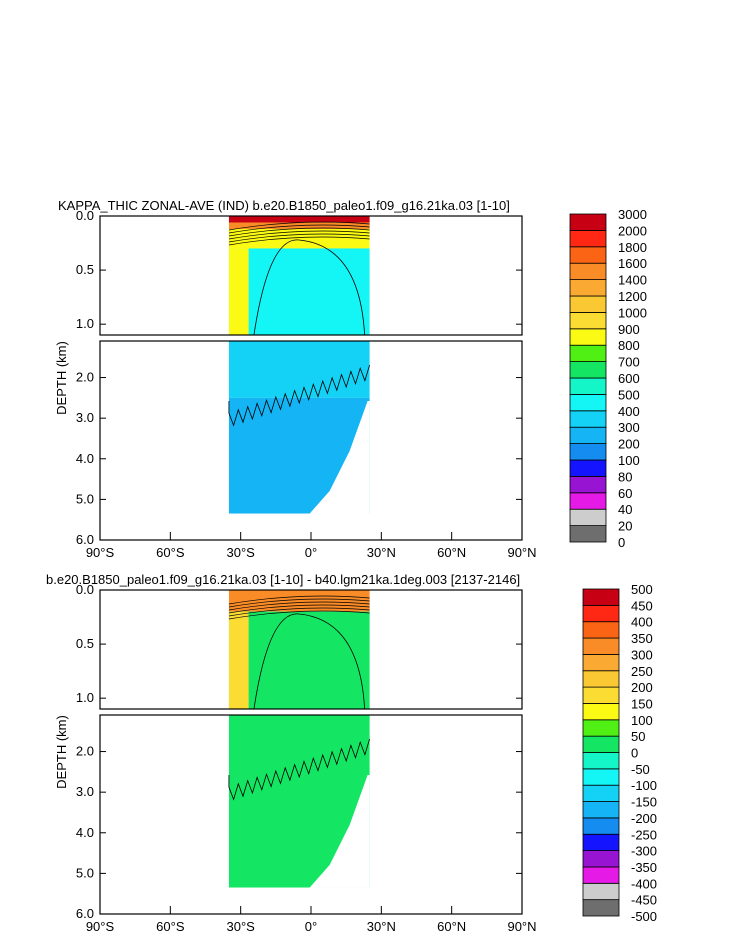 The image size is (733, 945). I want to click on legend-label: 3000, so click(632, 214).